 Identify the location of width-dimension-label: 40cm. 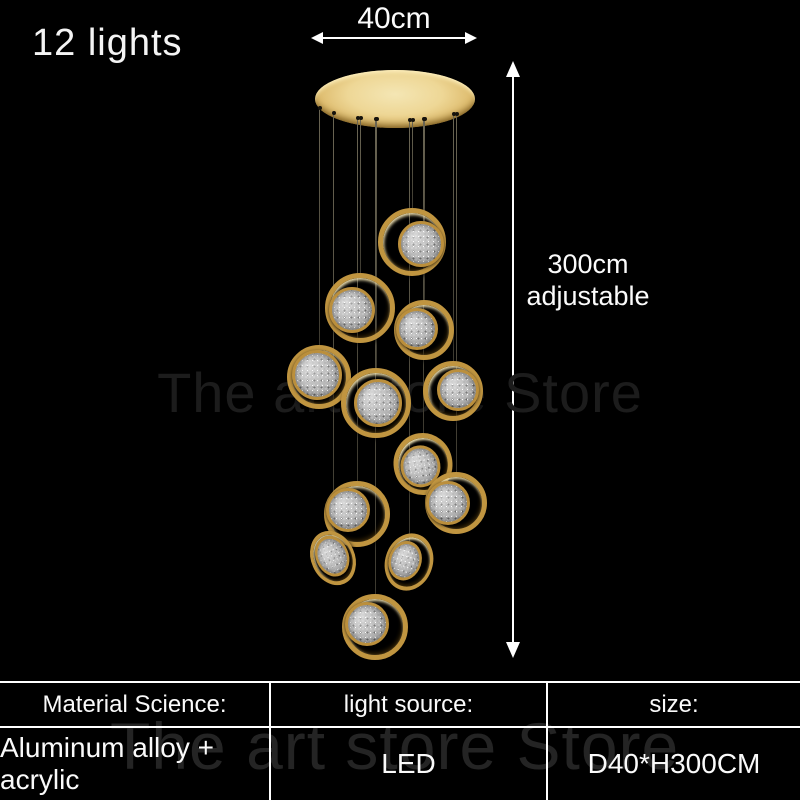
(394, 18).